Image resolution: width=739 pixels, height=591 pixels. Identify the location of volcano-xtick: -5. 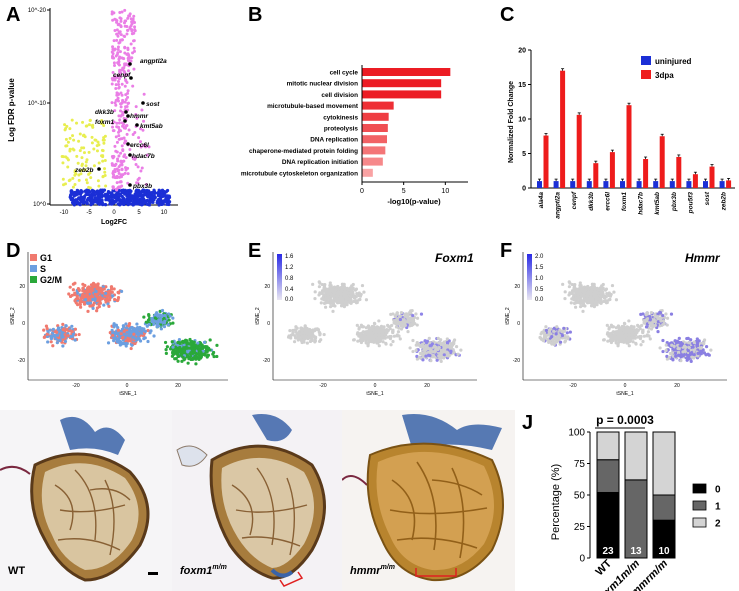
(89, 213).